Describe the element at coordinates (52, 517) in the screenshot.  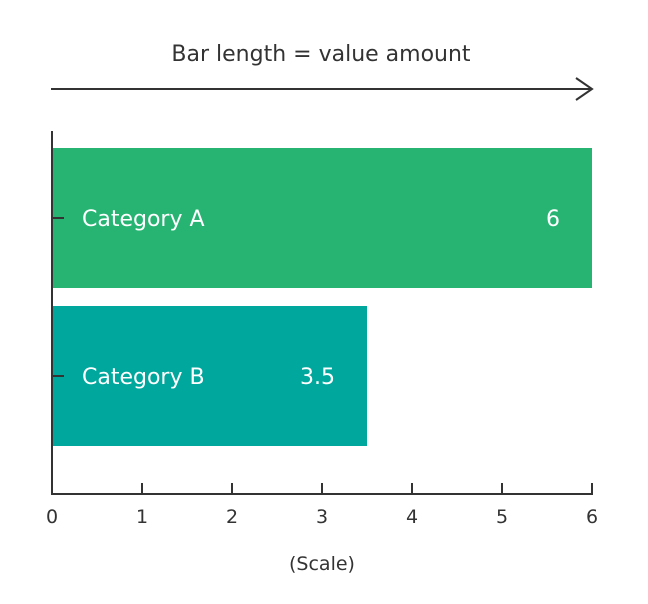
I see `x-tick-label-0: 0` at that location.